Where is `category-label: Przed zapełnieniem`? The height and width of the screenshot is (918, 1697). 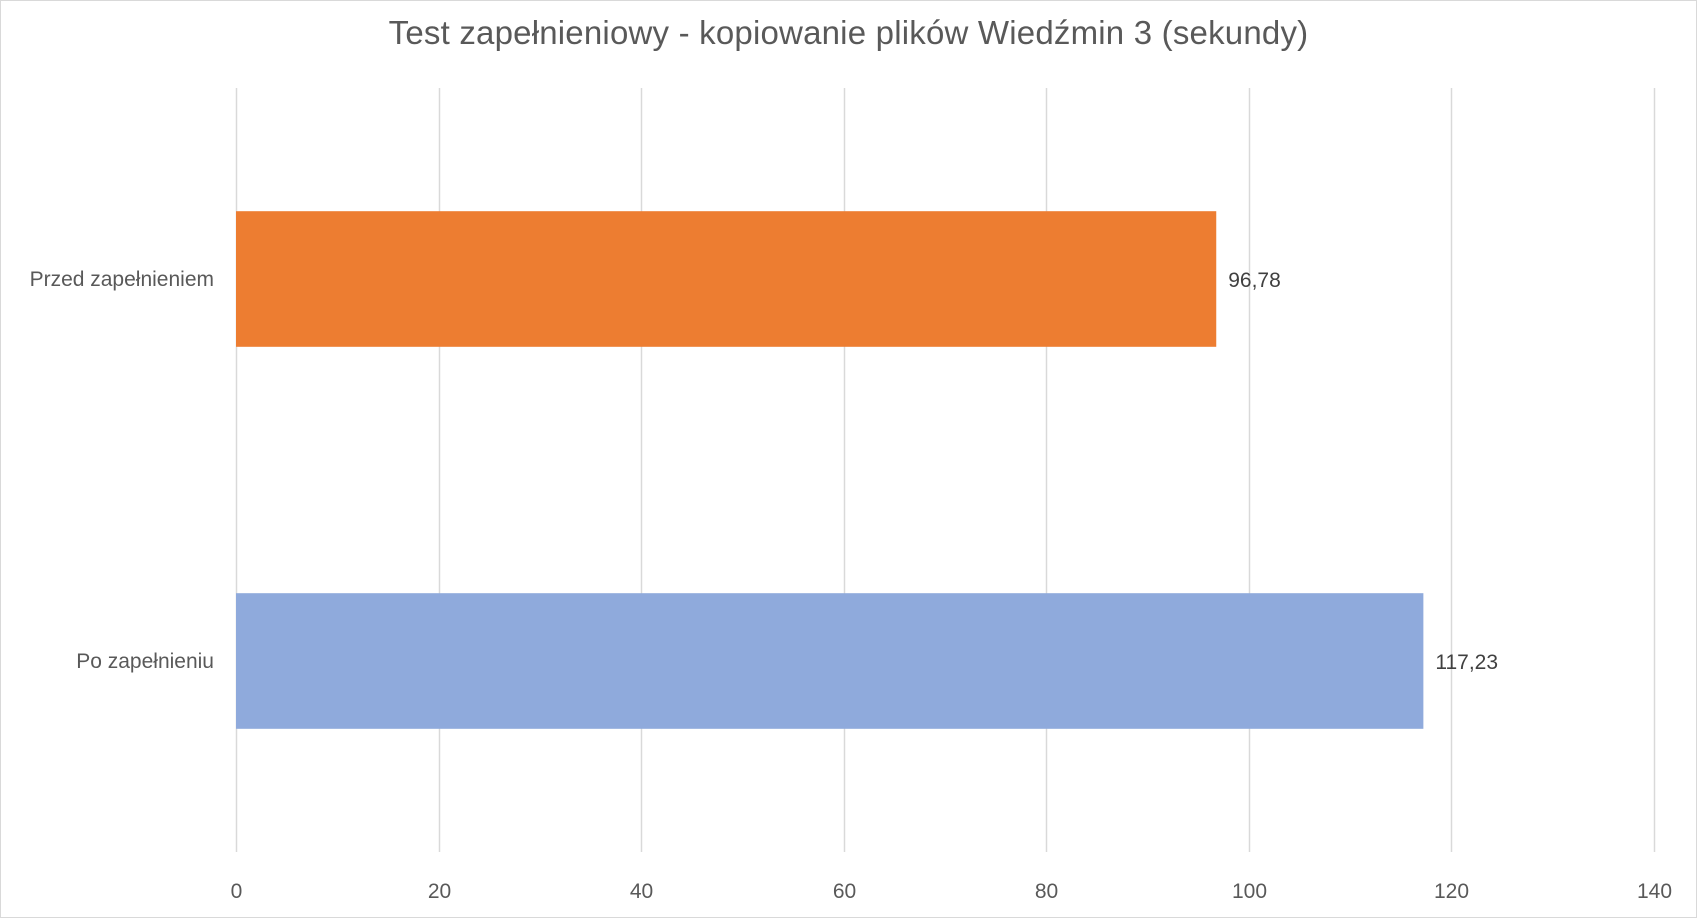 category-label: Przed zapełnieniem is located at coordinates (122, 279).